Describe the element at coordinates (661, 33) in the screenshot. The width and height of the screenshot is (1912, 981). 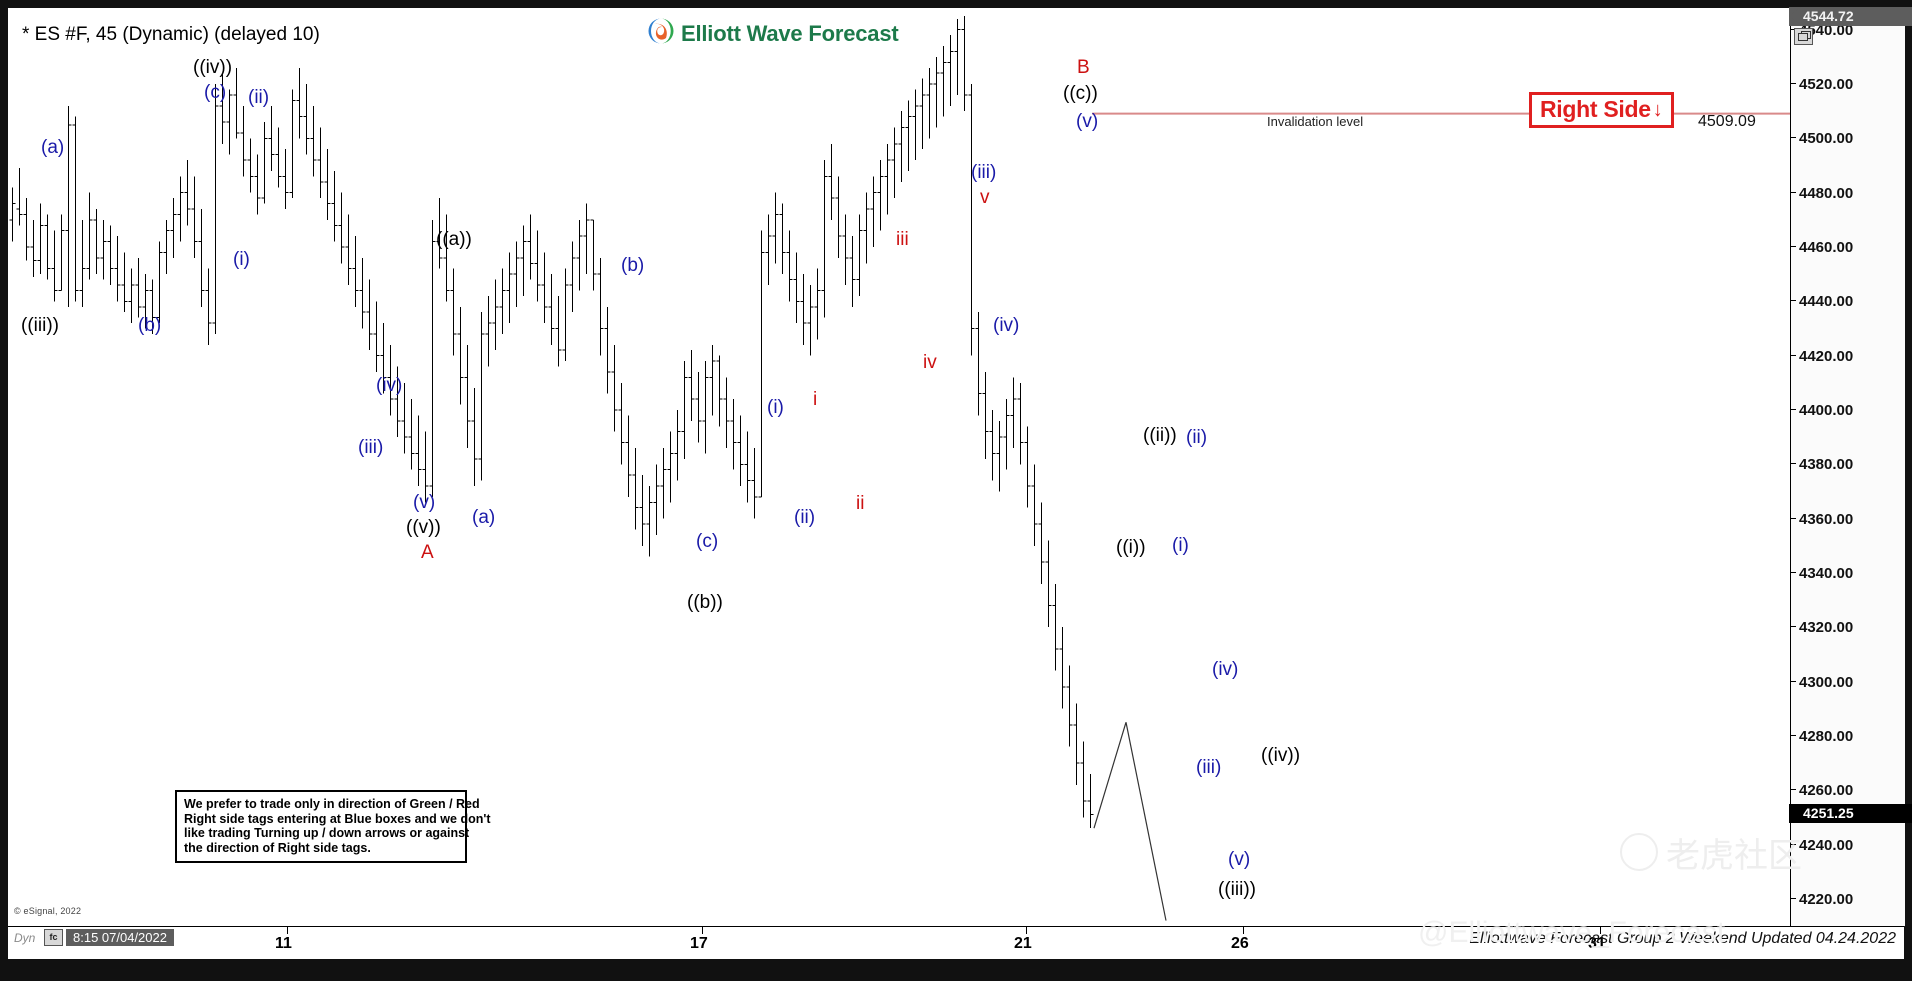
I see `swirl-circle-icon` at that location.